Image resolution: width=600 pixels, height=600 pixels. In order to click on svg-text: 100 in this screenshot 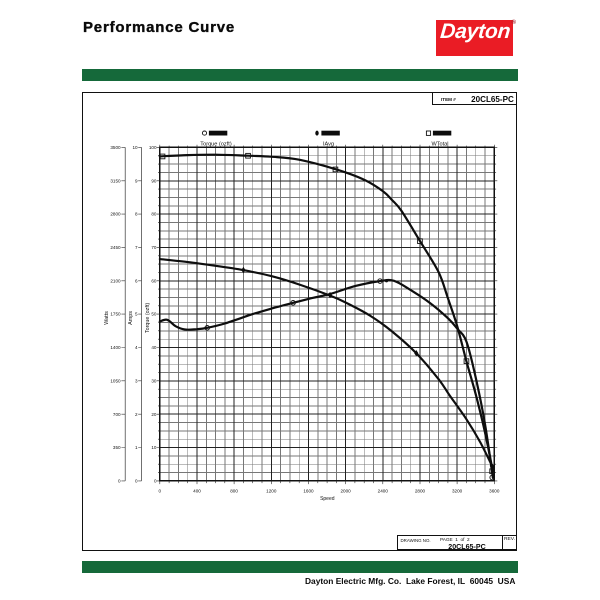, I will do `click(153, 147)`.